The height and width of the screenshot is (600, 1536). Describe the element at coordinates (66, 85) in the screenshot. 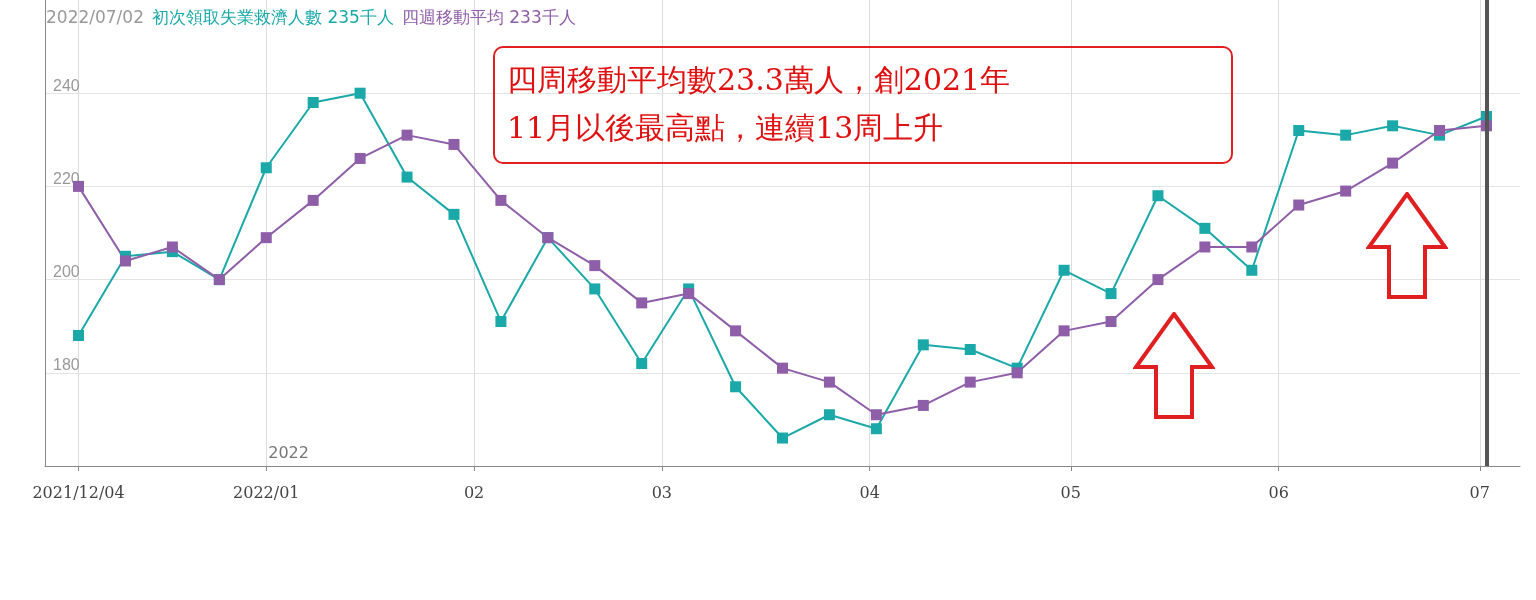

I see `y-tick-label: 240` at that location.